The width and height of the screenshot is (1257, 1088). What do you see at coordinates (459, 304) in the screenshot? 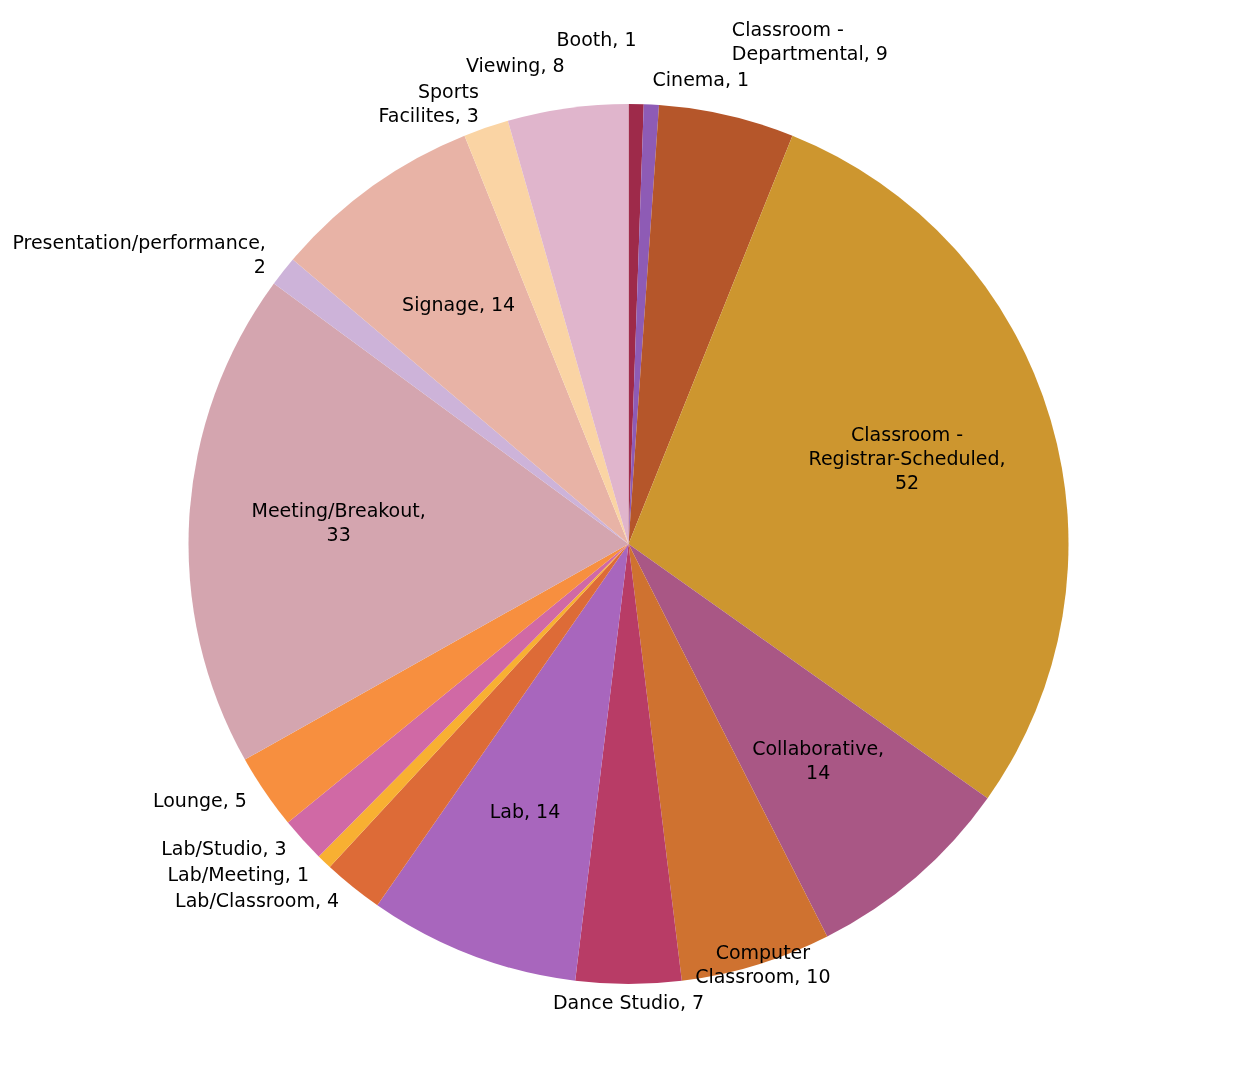
I see `slice-label: Signage, 14` at bounding box center [459, 304].